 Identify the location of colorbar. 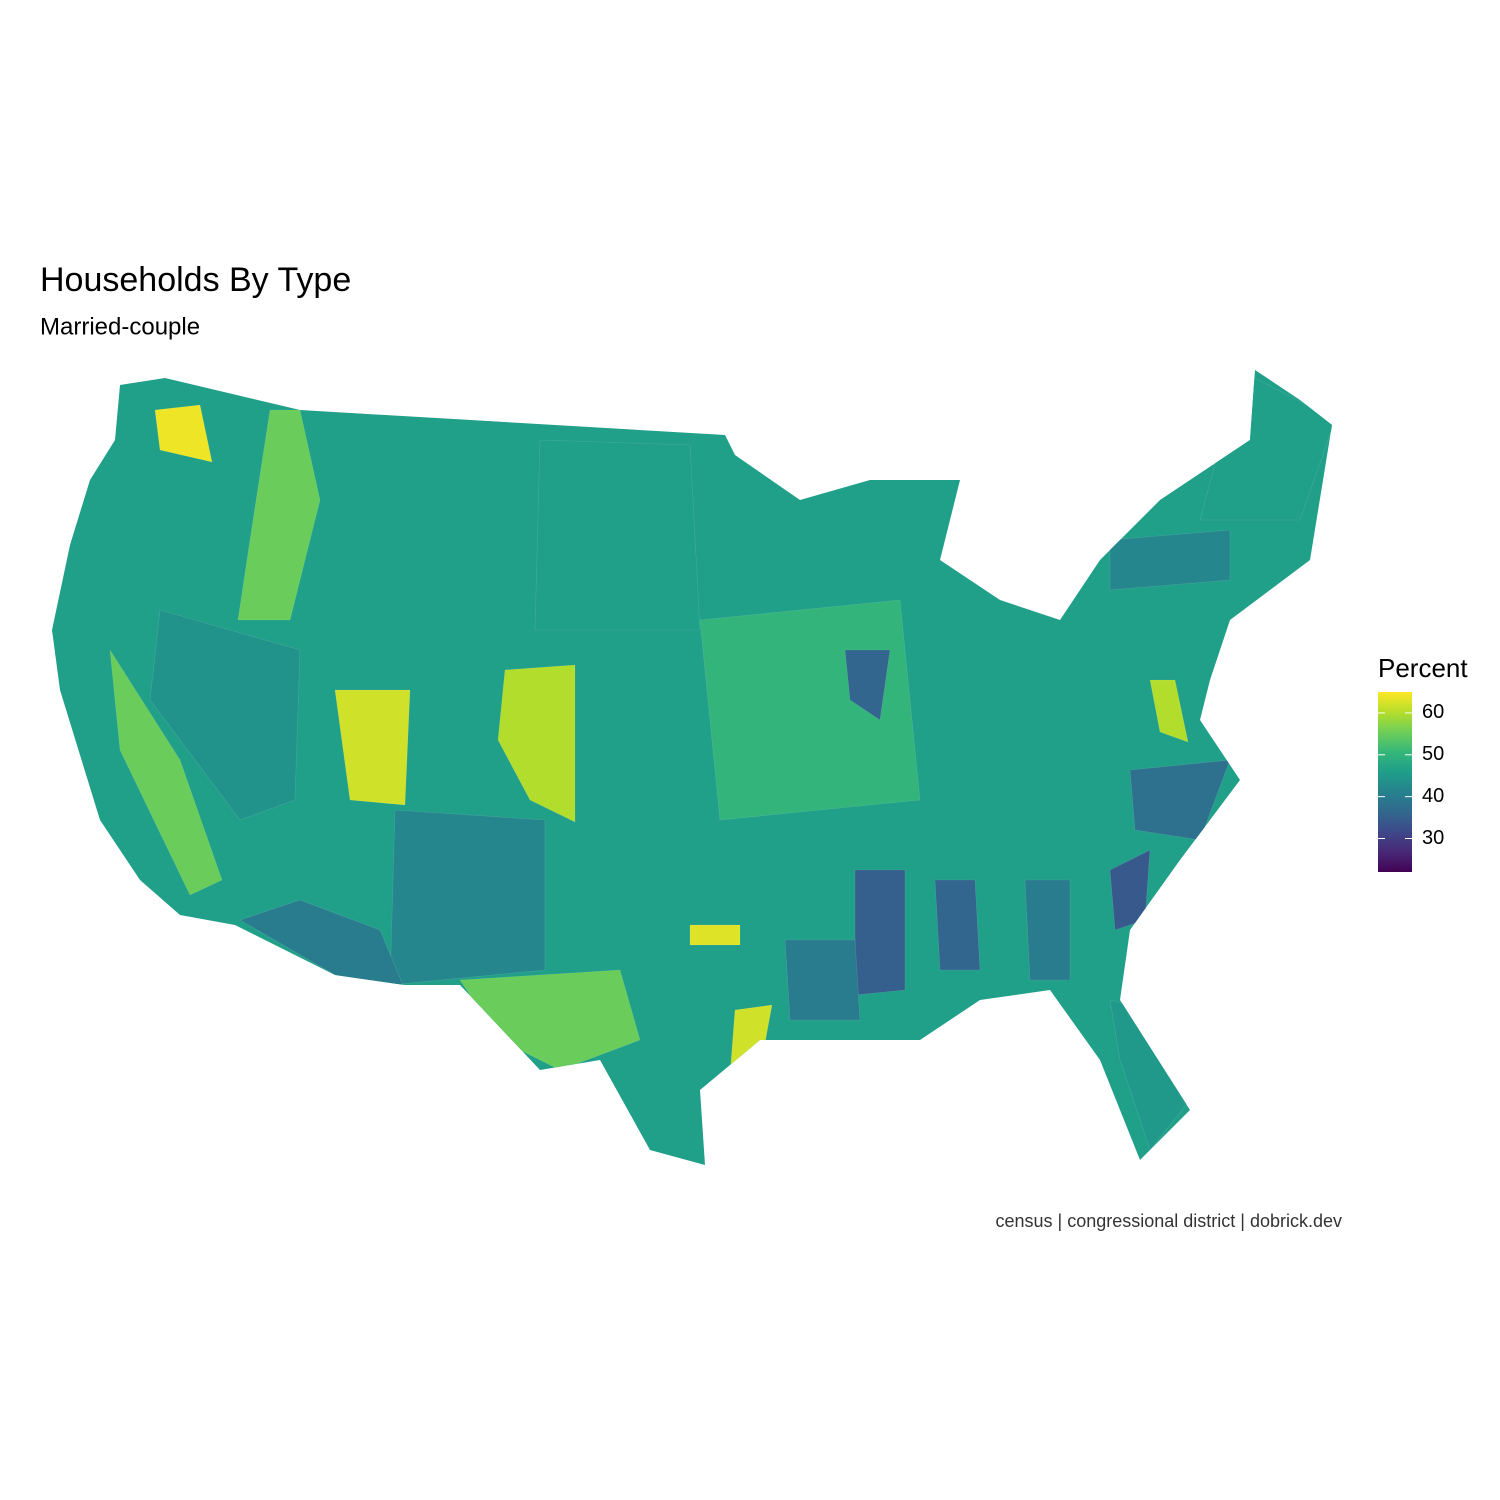
(1395, 782).